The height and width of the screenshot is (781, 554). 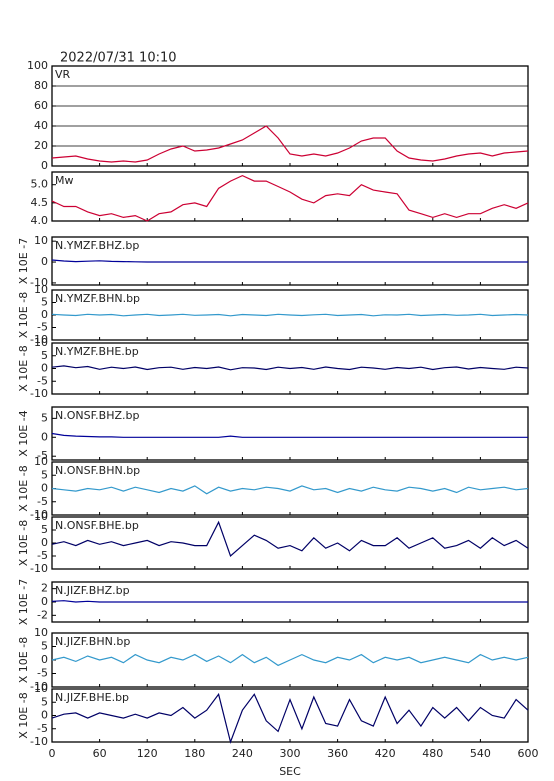 I want to click on y-tick-label: 2, so click(x=44, y=588).